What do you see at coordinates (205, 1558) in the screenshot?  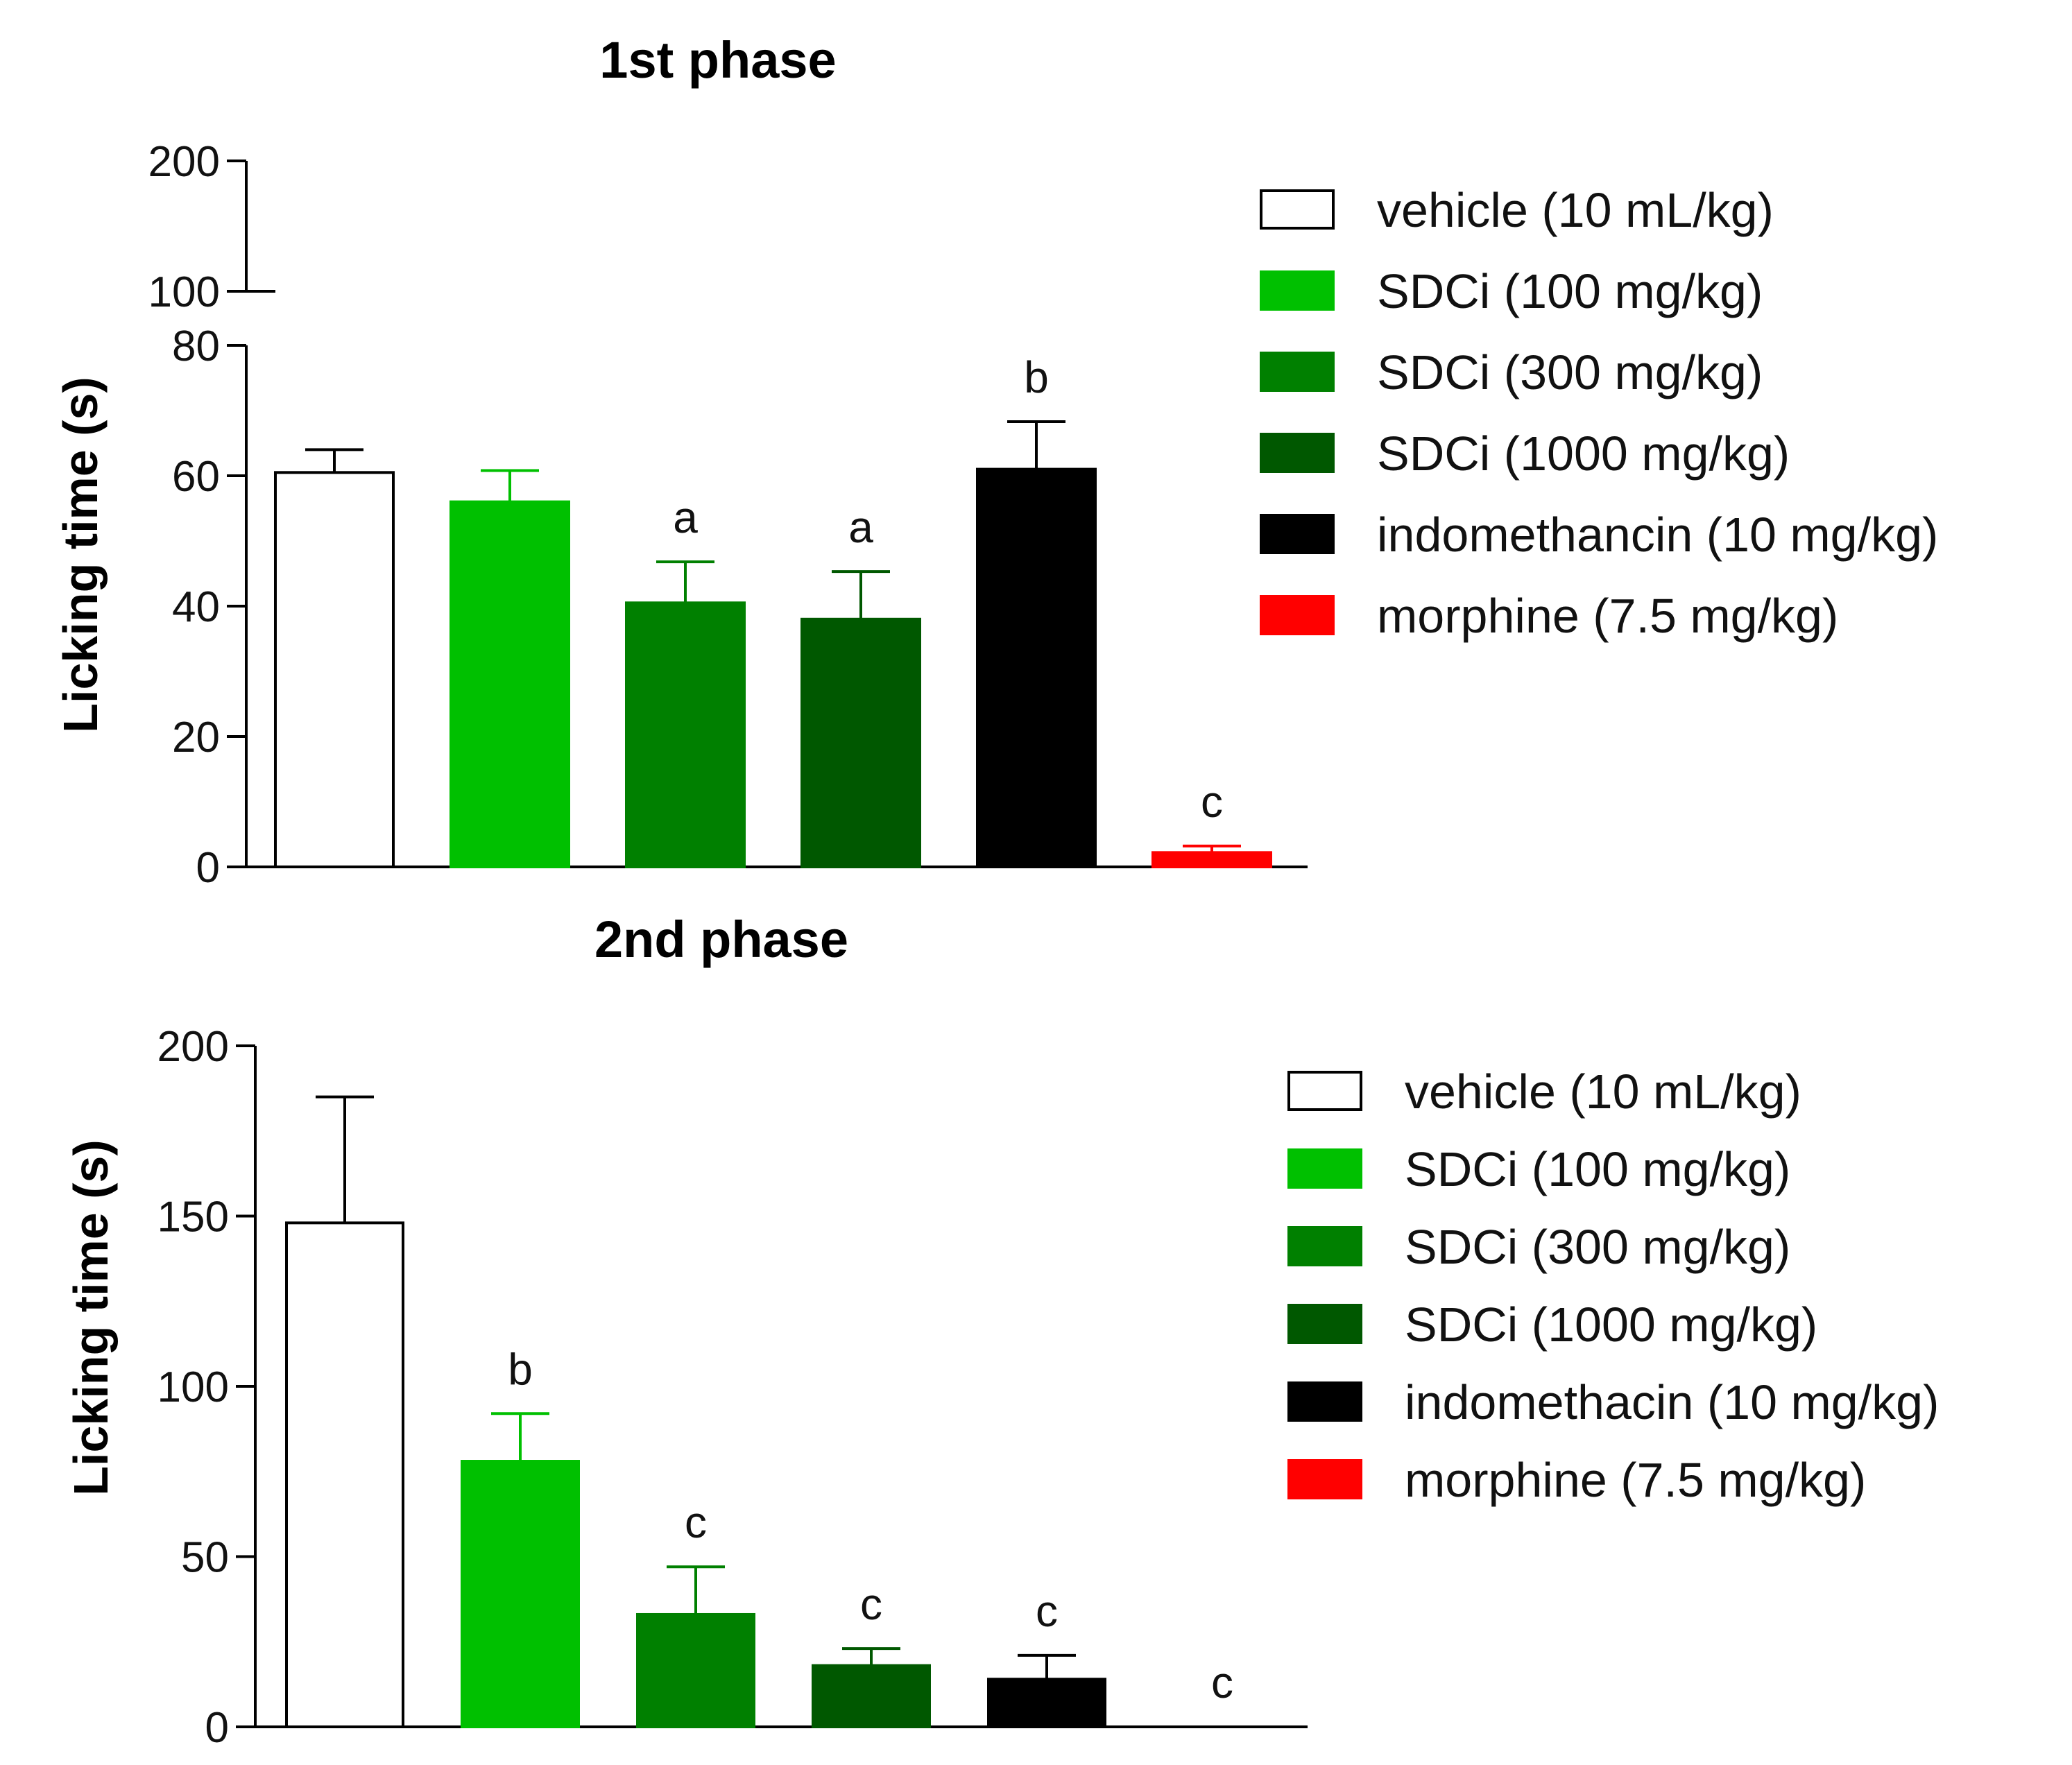 I see `y-tick-label: 50` at bounding box center [205, 1558].